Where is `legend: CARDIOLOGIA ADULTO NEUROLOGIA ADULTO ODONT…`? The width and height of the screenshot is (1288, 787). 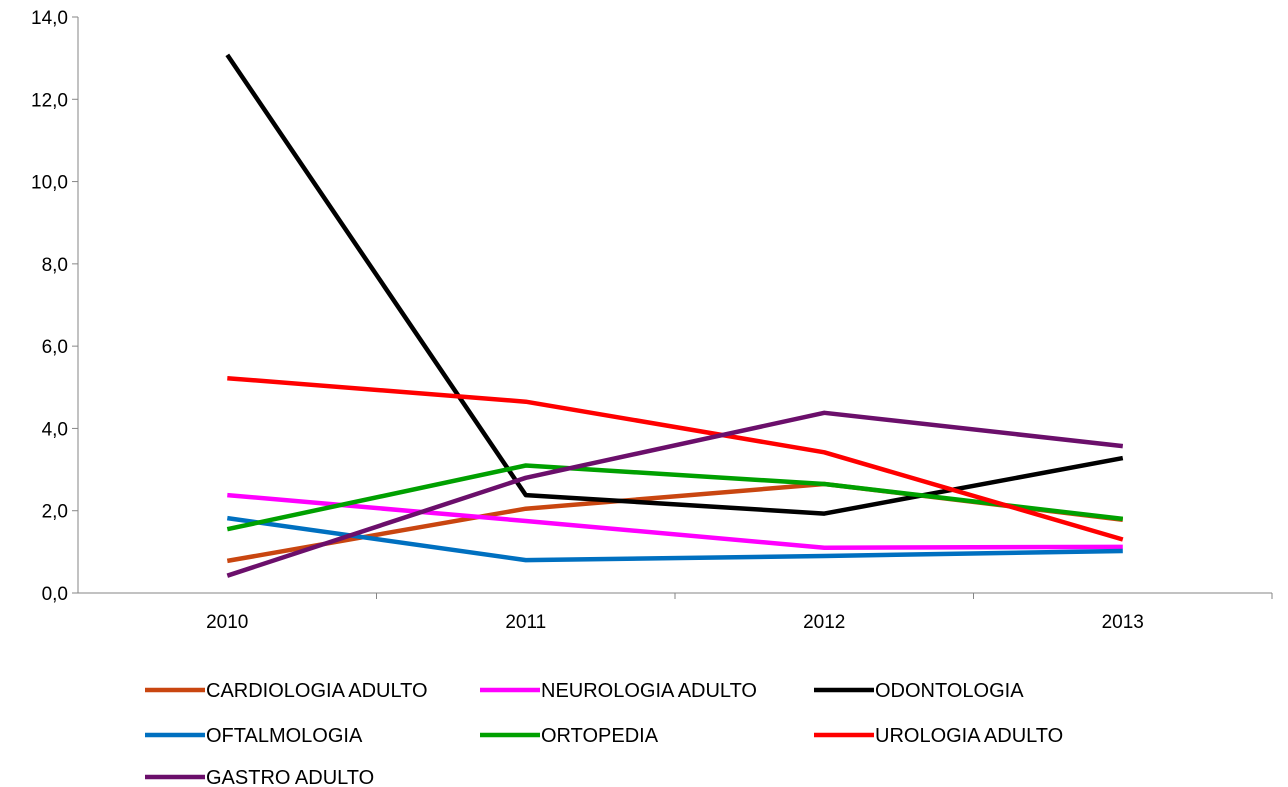 legend: CARDIOLOGIA ADULTO NEUROLOGIA ADULTO ODONT… is located at coordinates (604, 733).